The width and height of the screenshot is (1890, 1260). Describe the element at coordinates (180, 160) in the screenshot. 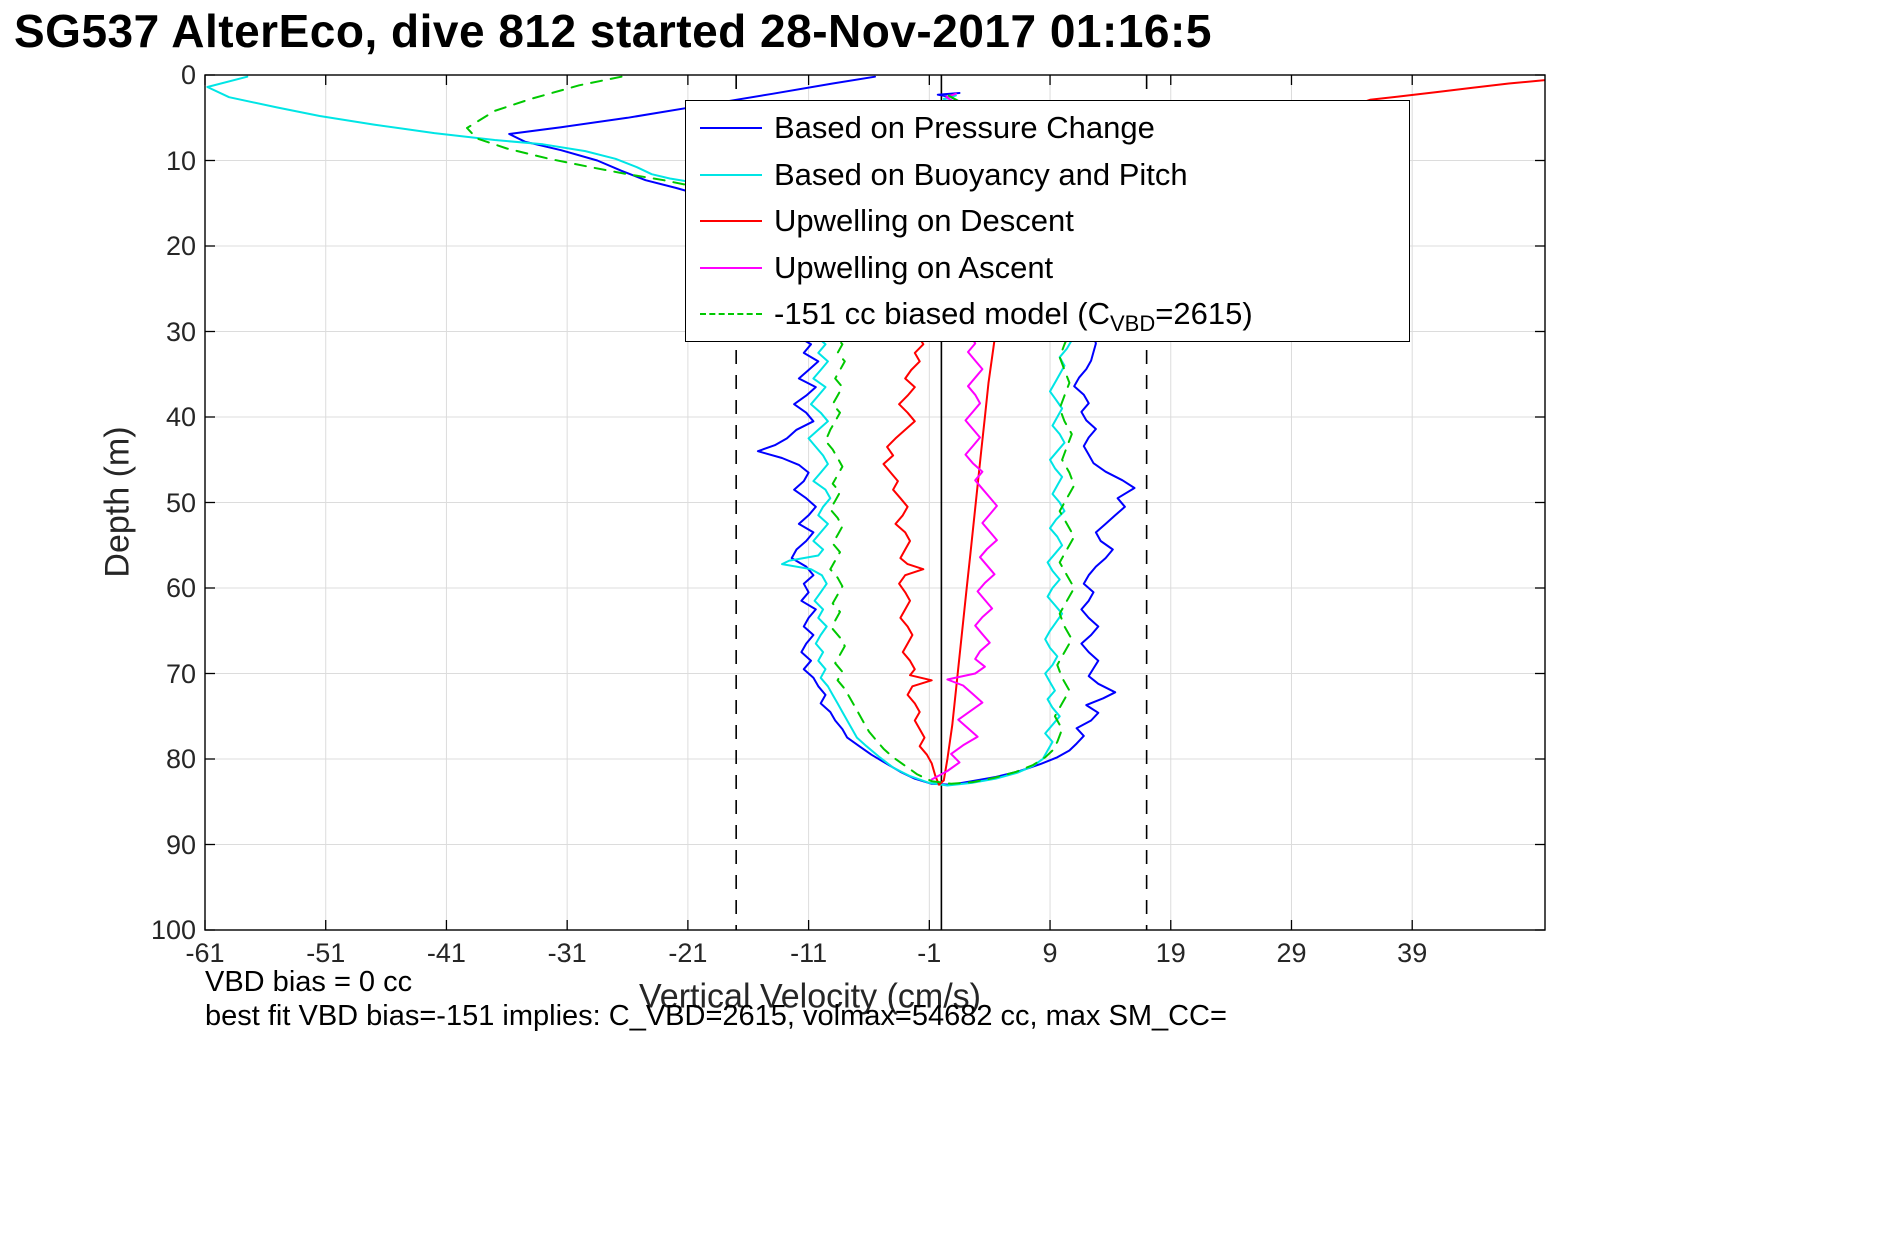

I see `y-tick-label: 10` at that location.